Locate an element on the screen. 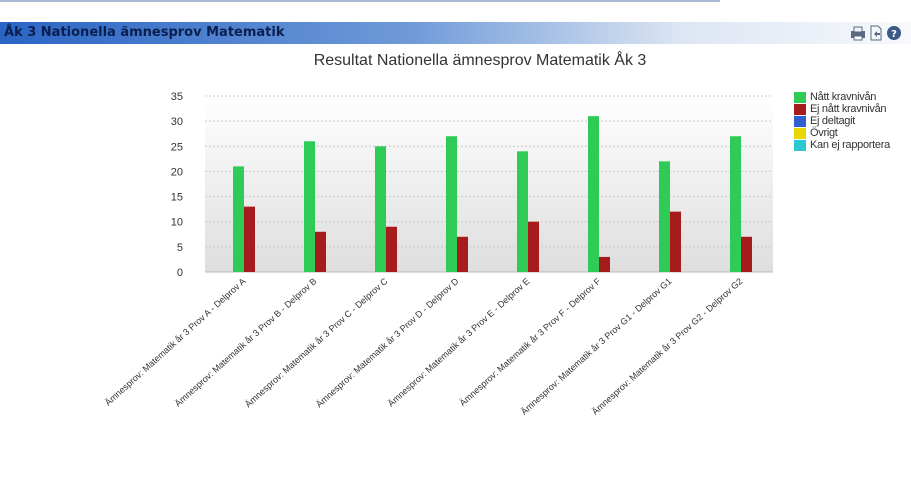  y-tick-label: 30 is located at coordinates (177, 122).